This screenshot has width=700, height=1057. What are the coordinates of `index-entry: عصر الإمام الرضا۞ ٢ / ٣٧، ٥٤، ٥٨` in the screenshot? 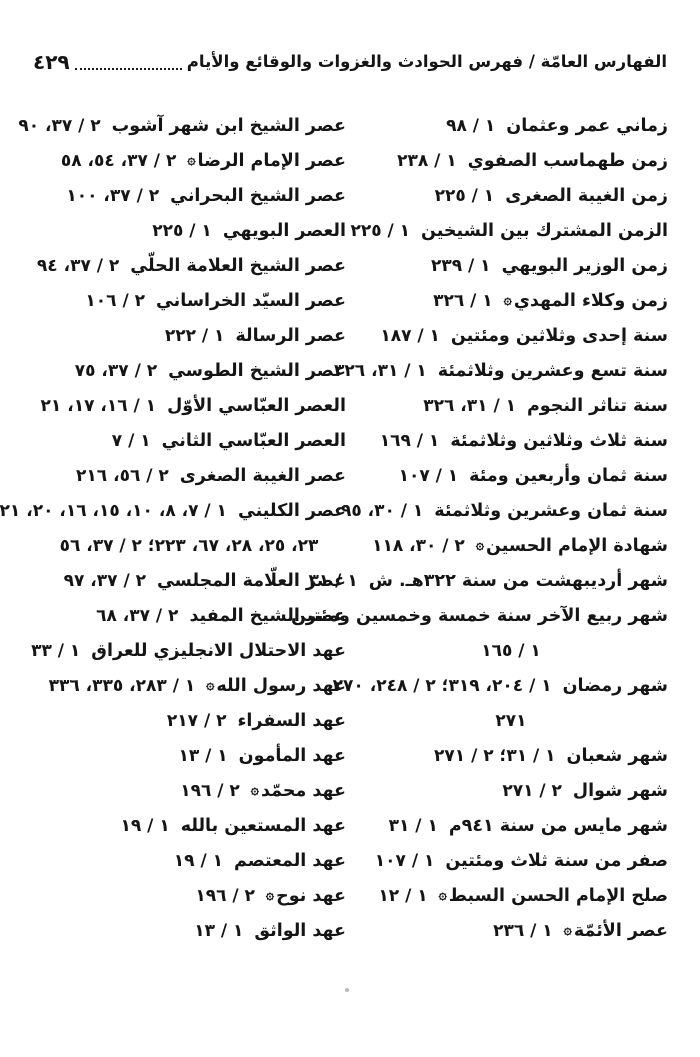 It's located at (189, 161).